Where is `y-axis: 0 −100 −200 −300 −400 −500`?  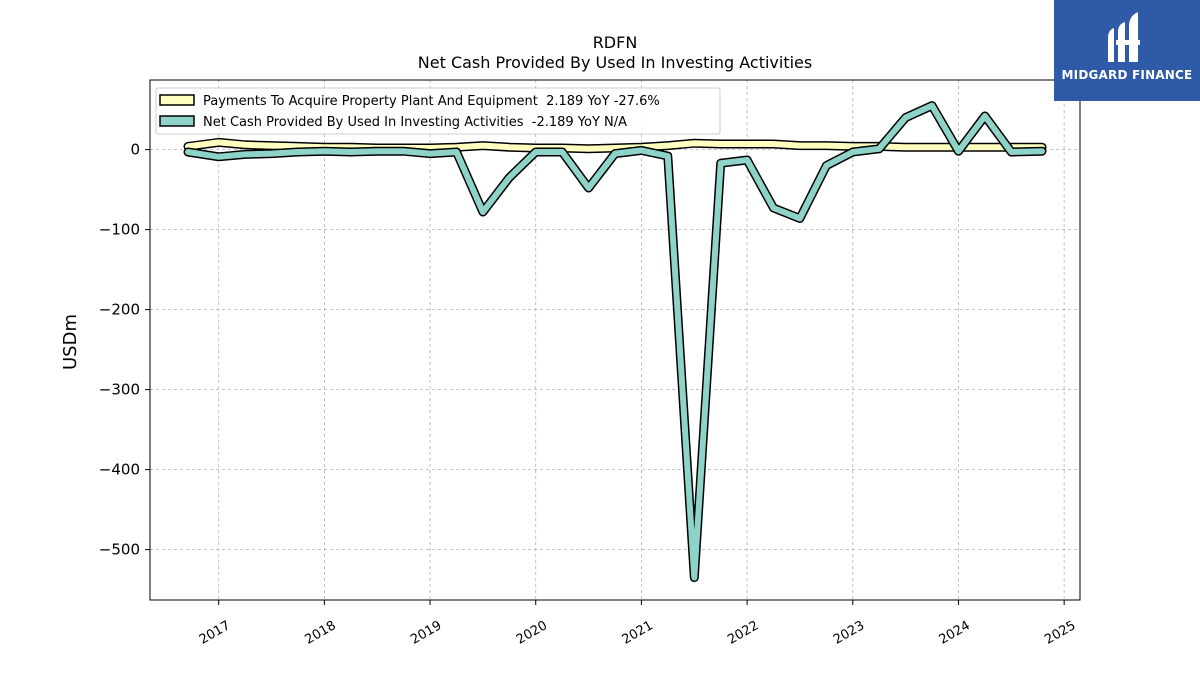 y-axis: 0 −100 −200 −300 −400 −500 is located at coordinates (124, 350).